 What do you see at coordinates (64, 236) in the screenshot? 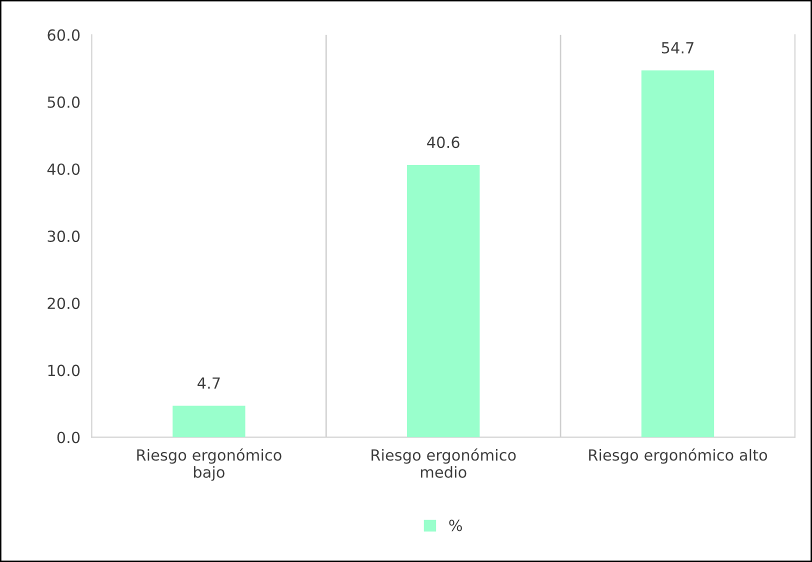
I see `y-tick-label: 30.0` at bounding box center [64, 236].